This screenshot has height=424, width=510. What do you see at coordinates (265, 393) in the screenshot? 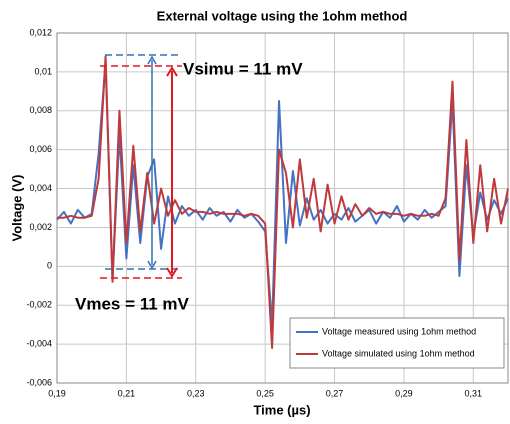
I see `x-tick-label: 0,25` at bounding box center [265, 393].